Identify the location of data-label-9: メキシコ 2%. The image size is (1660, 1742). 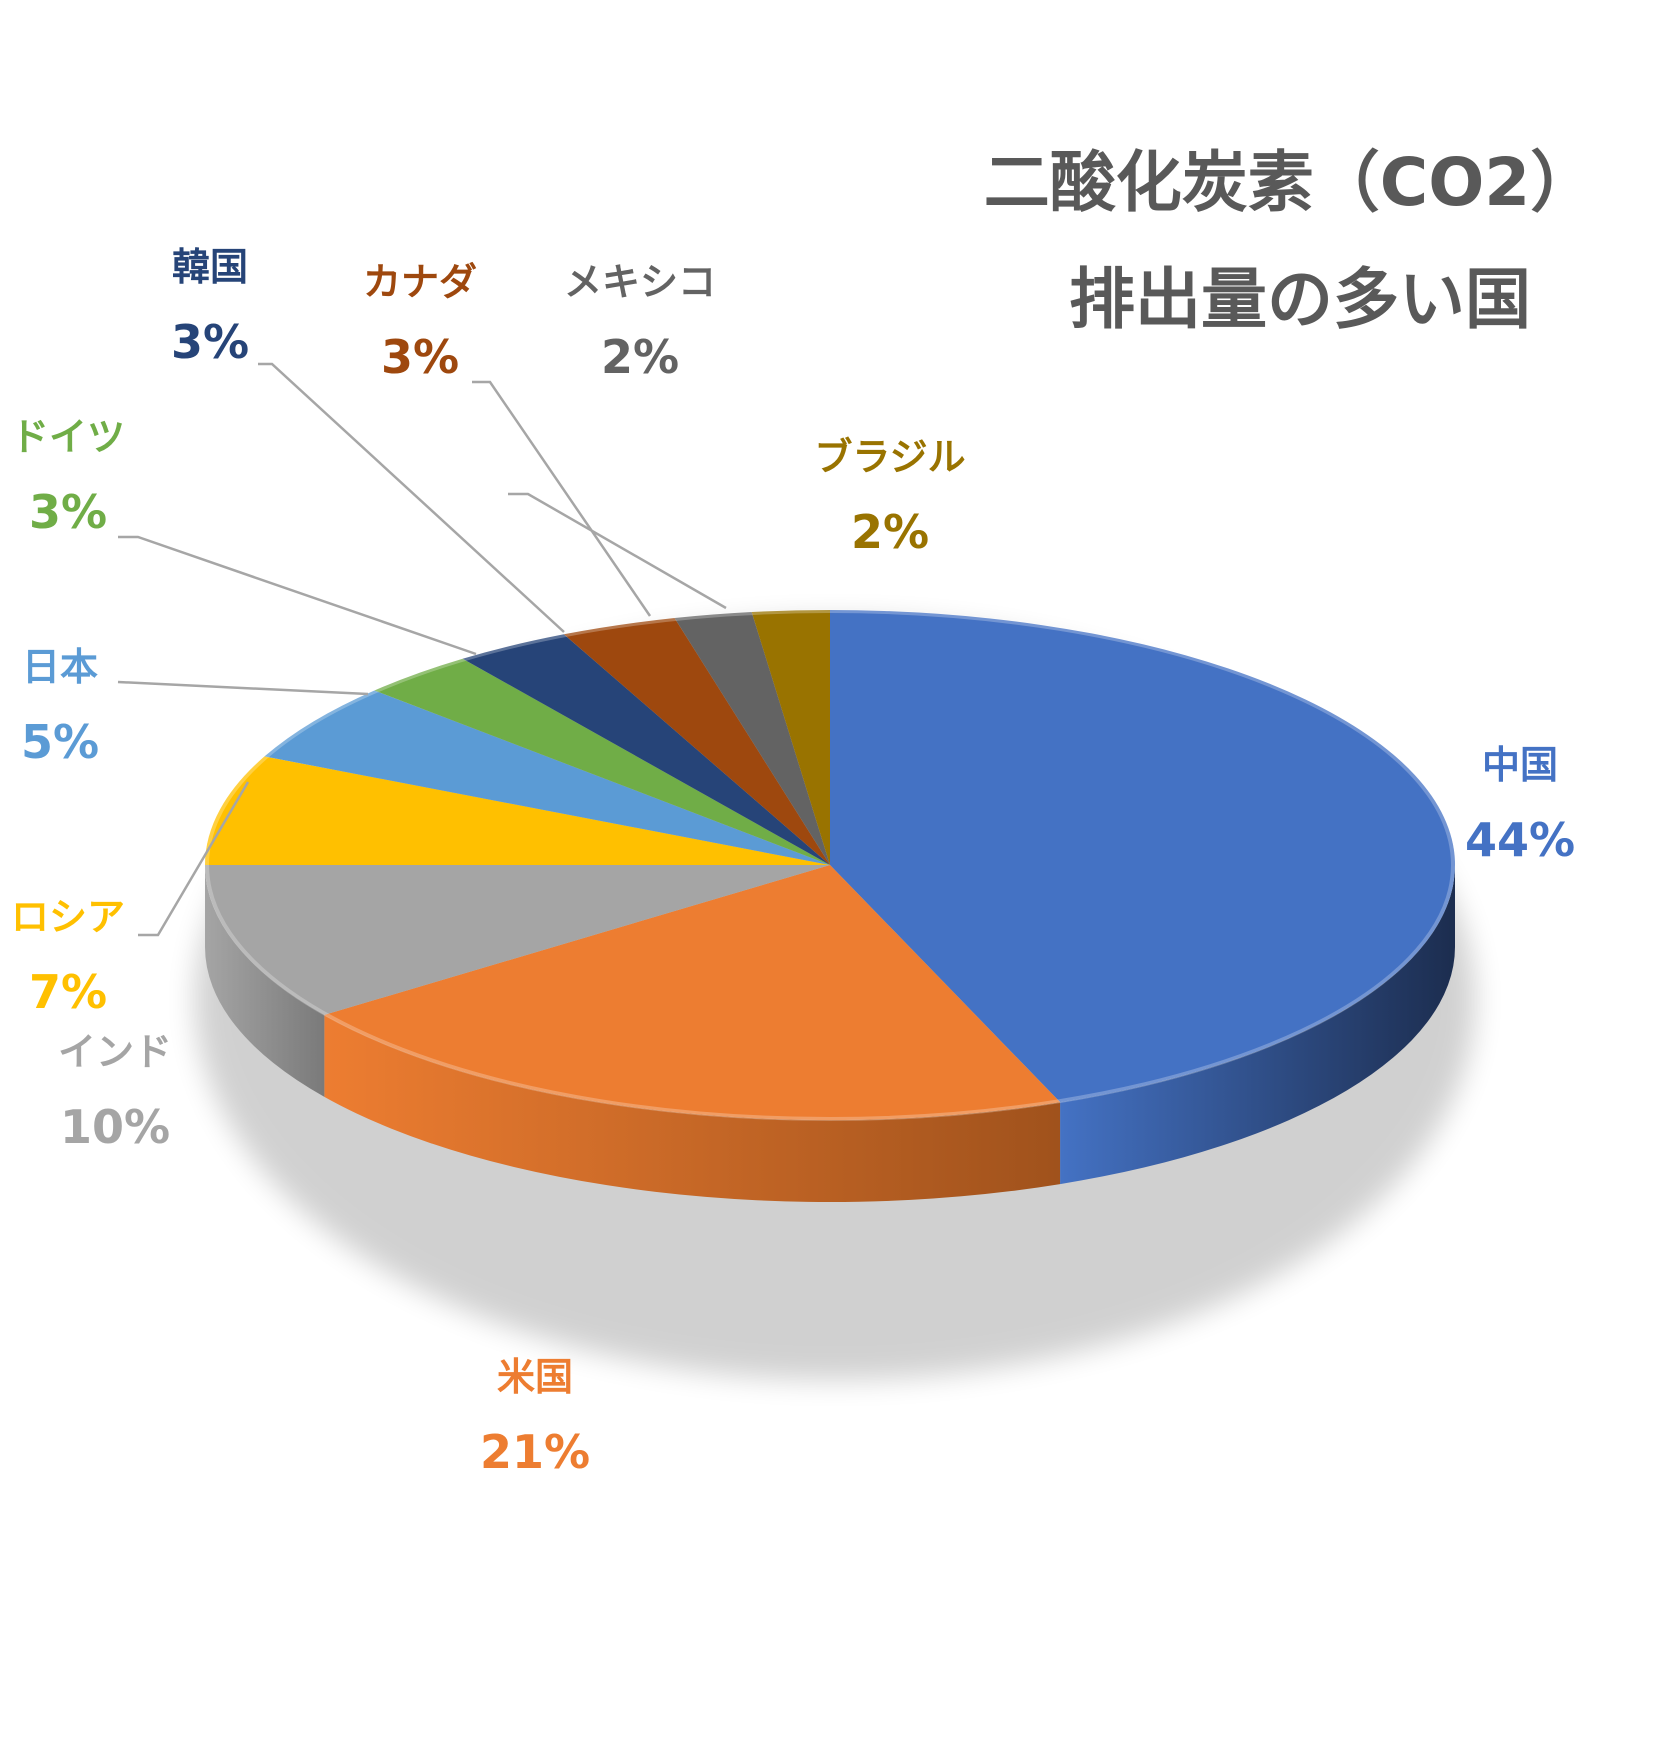
(640, 322).